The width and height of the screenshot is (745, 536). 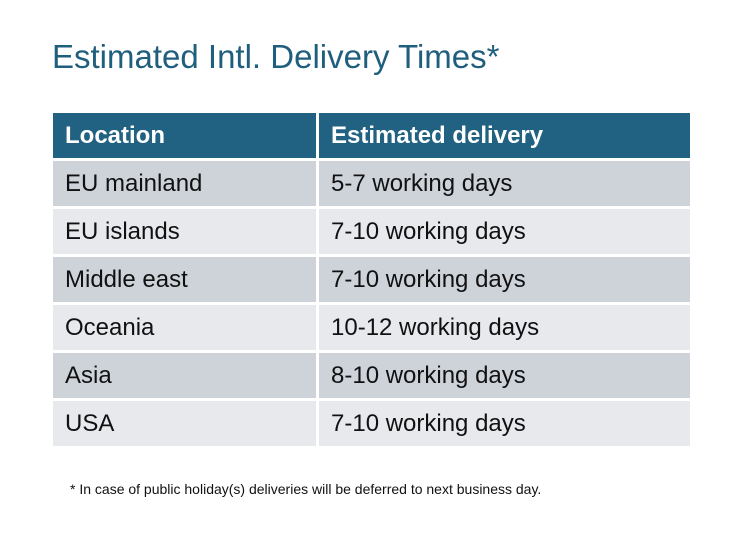 I want to click on location-cell: Oceania, so click(x=184, y=327).